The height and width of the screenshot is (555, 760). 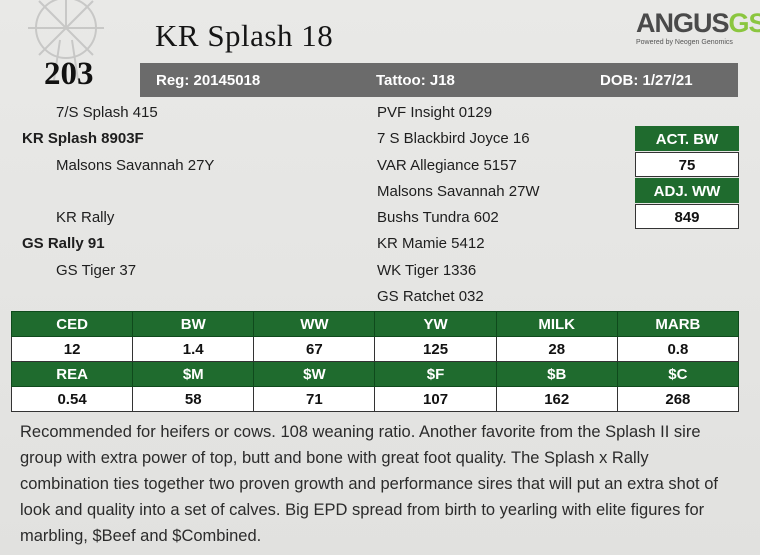 I want to click on epd-value-cell: 125, so click(x=435, y=349).